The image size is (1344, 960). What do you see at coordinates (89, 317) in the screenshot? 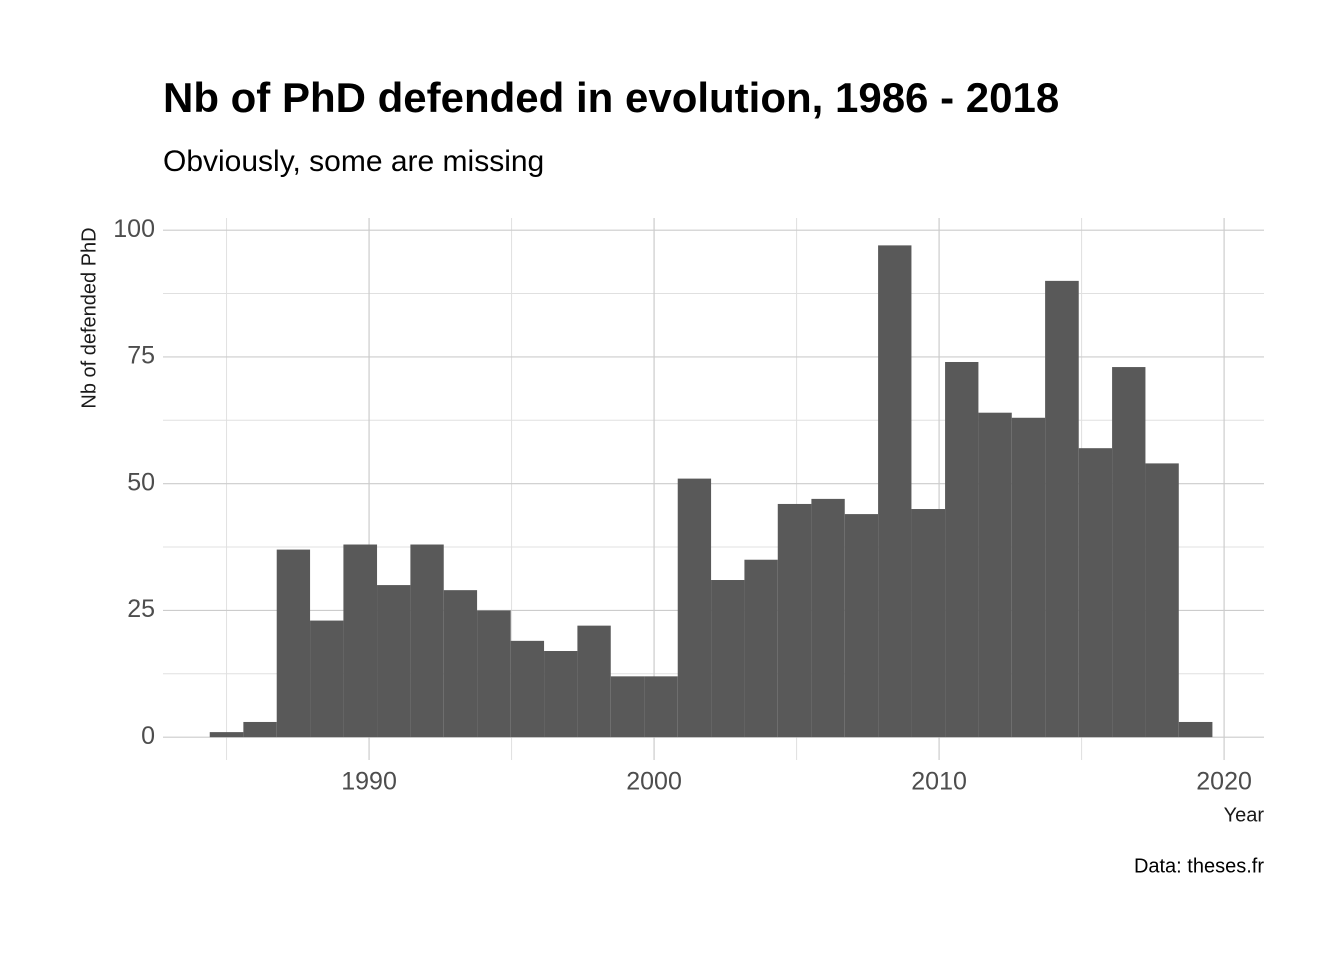
I see `y-axis-title: Nb of defended PhD` at bounding box center [89, 317].